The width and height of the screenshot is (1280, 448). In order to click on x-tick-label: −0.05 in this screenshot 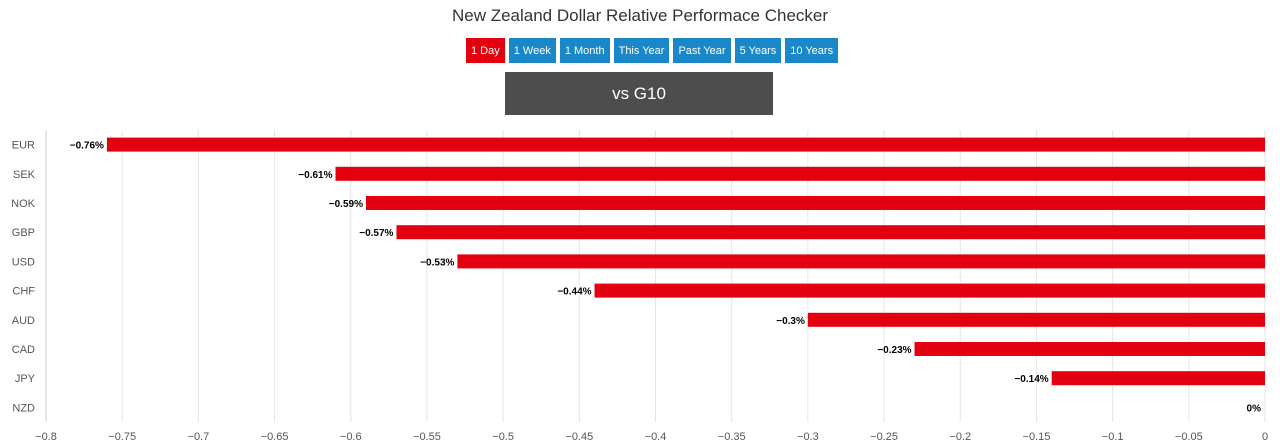, I will do `click(1189, 437)`.